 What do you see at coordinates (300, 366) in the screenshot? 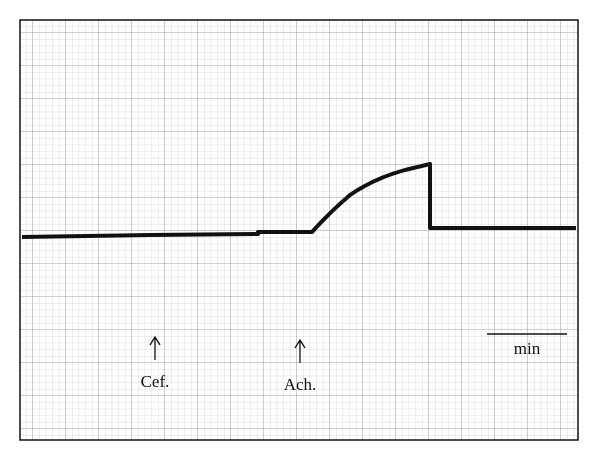
I see `ach-marker: Ach.` at bounding box center [300, 366].